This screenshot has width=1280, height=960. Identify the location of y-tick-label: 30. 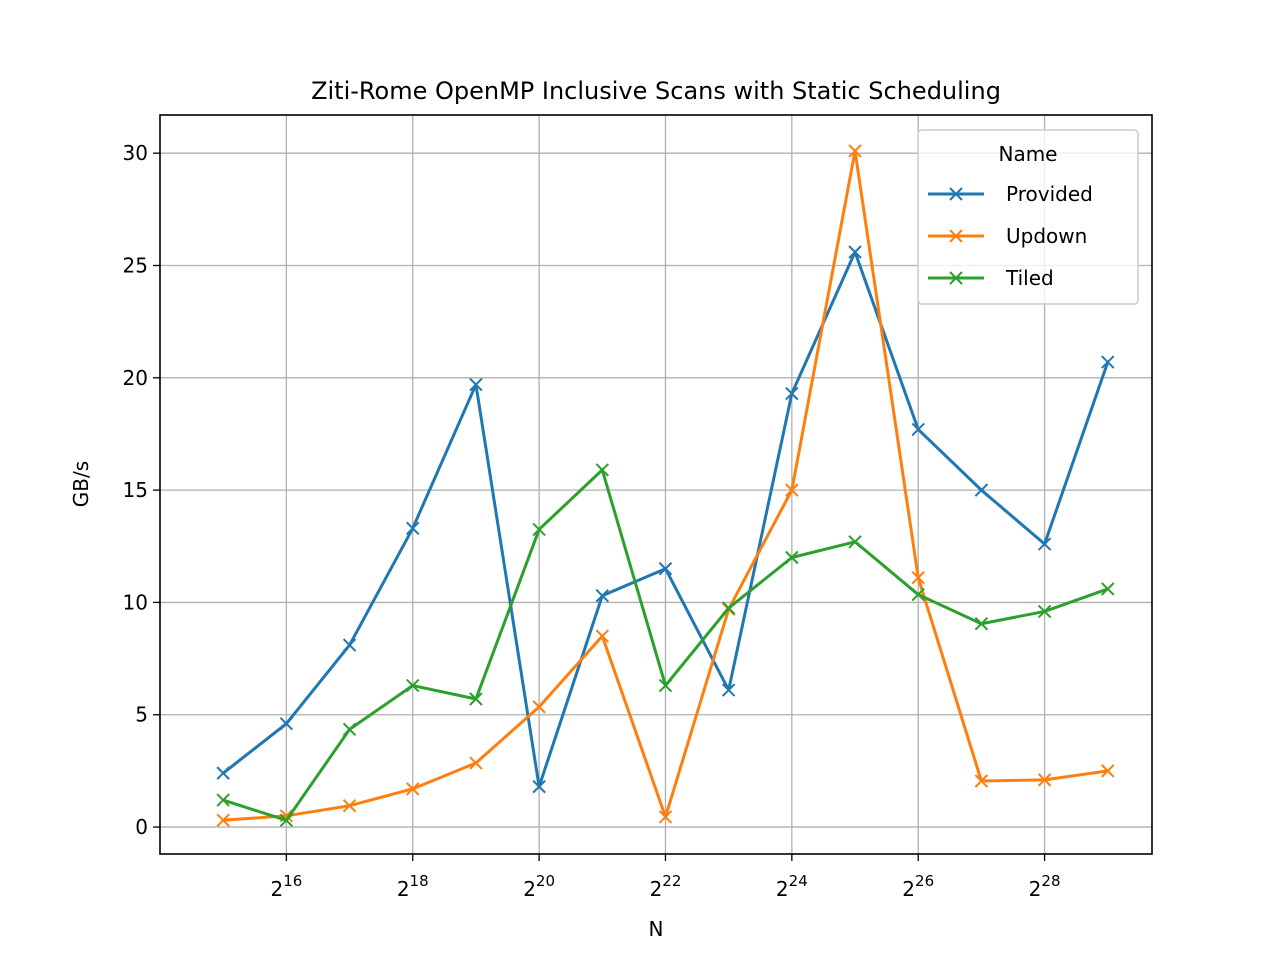
(135, 153).